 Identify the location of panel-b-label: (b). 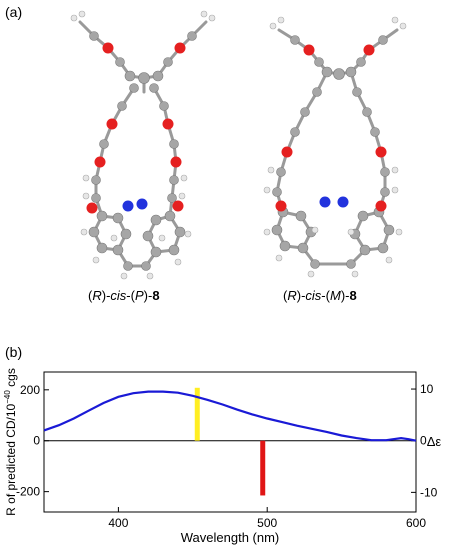
(14, 352).